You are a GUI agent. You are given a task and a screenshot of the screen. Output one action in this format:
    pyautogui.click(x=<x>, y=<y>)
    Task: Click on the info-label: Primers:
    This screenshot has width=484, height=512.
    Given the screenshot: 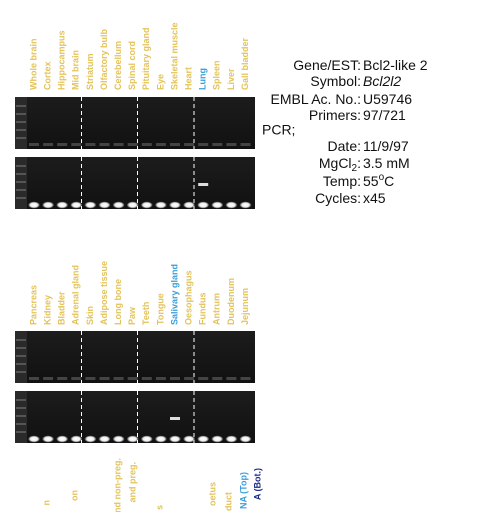 What is the action you would take?
    pyautogui.click(x=335, y=115)
    